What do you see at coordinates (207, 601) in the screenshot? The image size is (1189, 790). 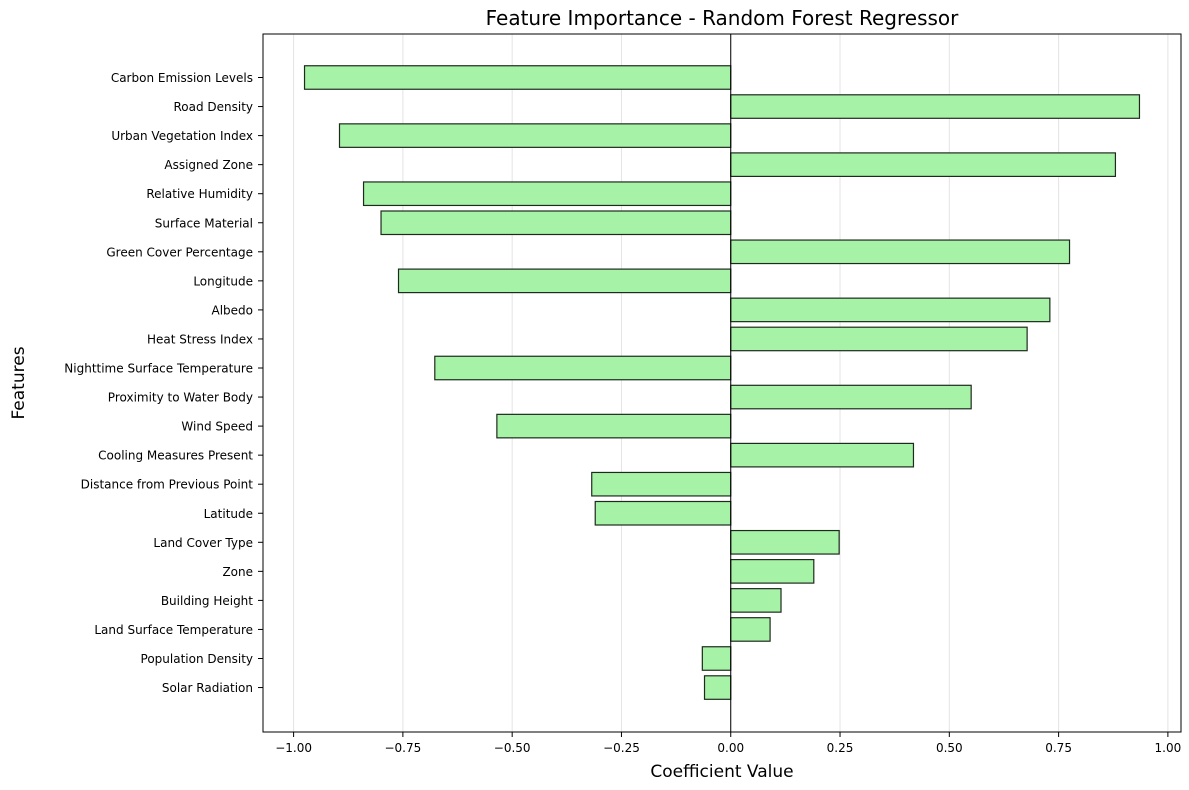 I see `y-tick-label: Building Height` at bounding box center [207, 601].